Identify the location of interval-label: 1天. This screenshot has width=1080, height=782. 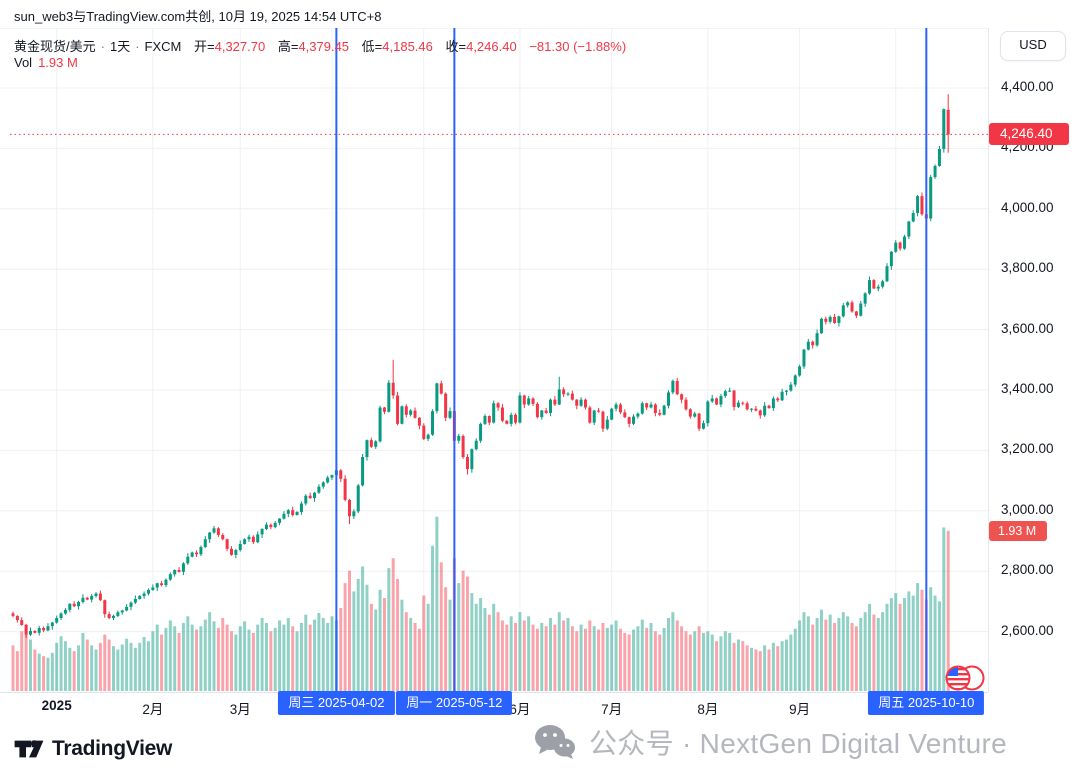
(120, 46).